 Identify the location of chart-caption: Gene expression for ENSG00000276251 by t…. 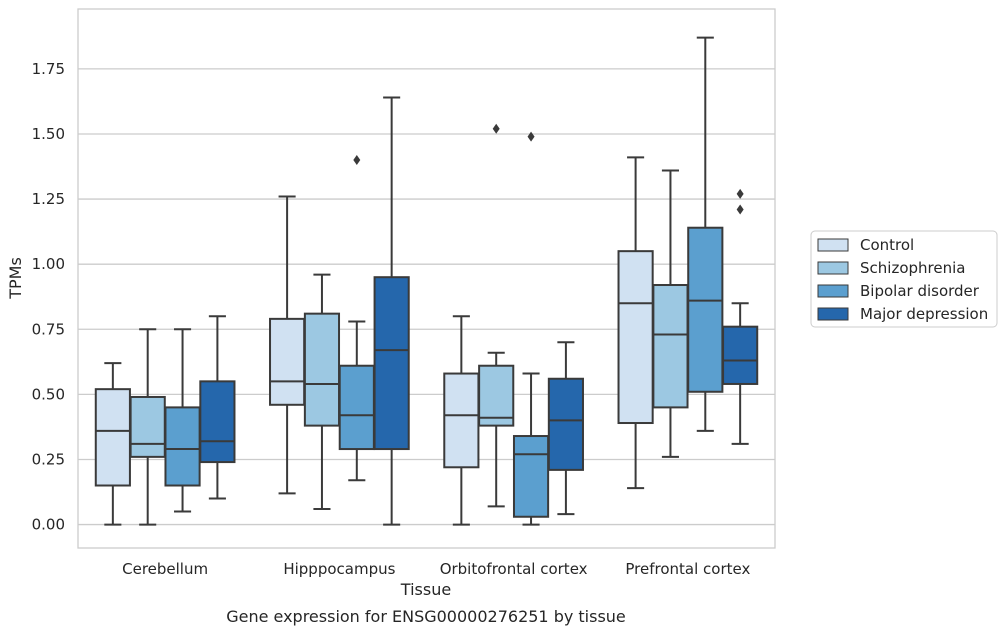
(426, 616).